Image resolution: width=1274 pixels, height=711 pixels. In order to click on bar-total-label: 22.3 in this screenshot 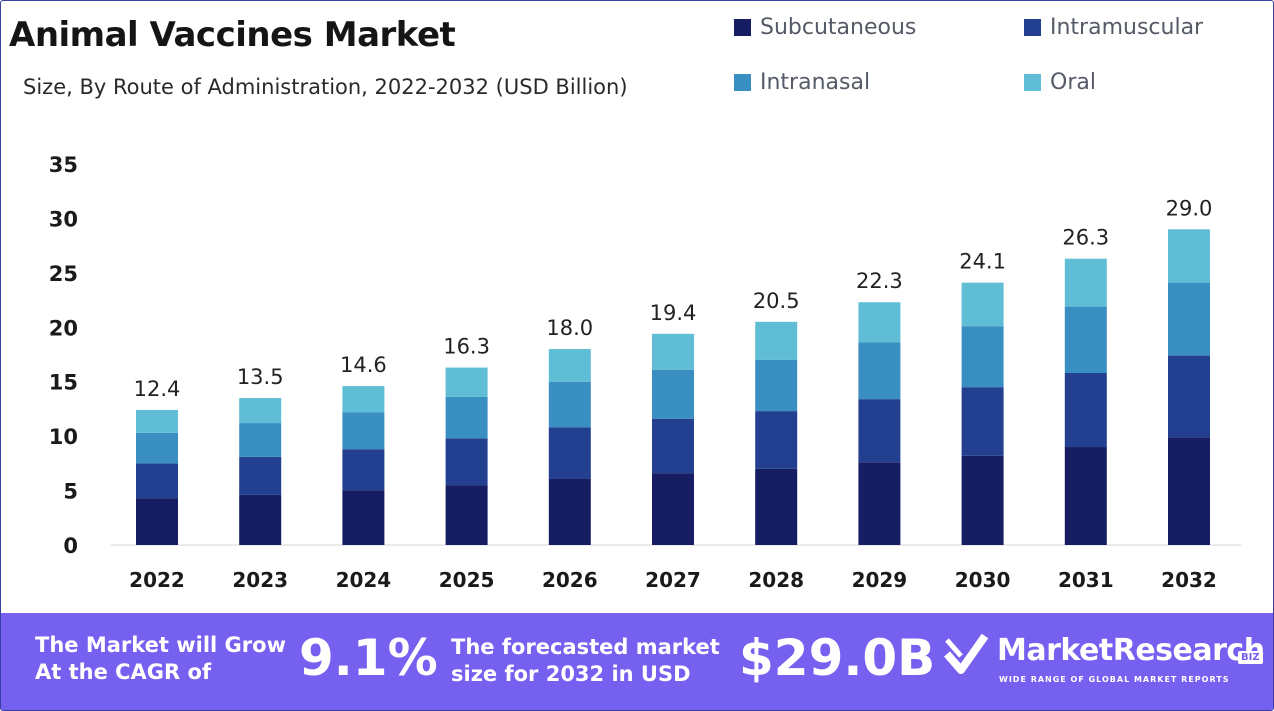, I will do `click(879, 281)`.